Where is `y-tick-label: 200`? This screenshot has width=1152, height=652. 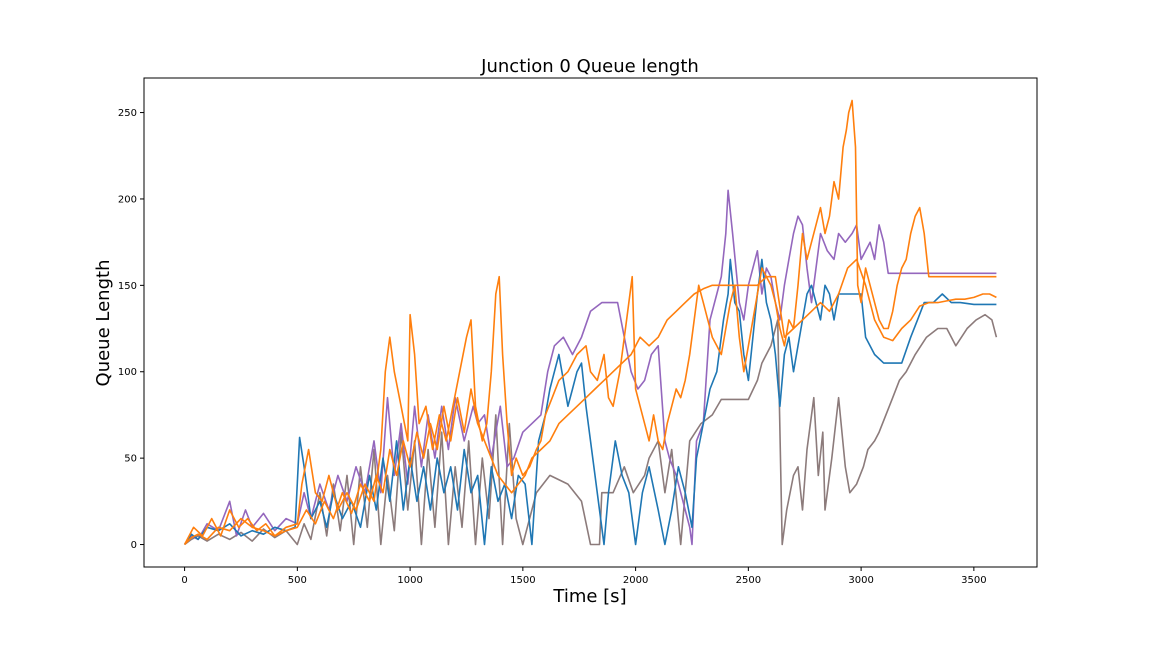 y-tick-label: 200 is located at coordinates (127, 199).